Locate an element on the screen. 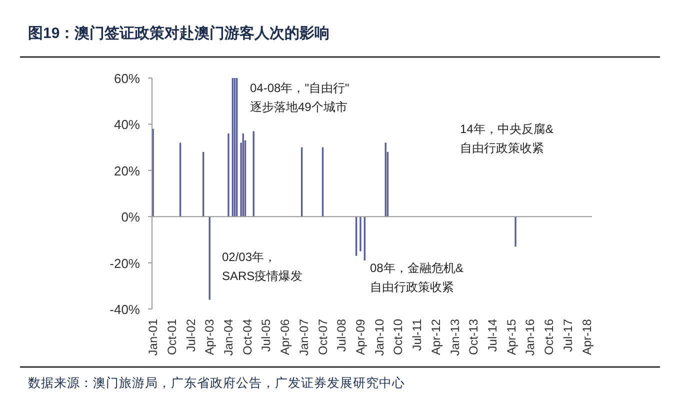 The height and width of the screenshot is (400, 678). x-tick-label: Apr-18 is located at coordinates (587, 337).